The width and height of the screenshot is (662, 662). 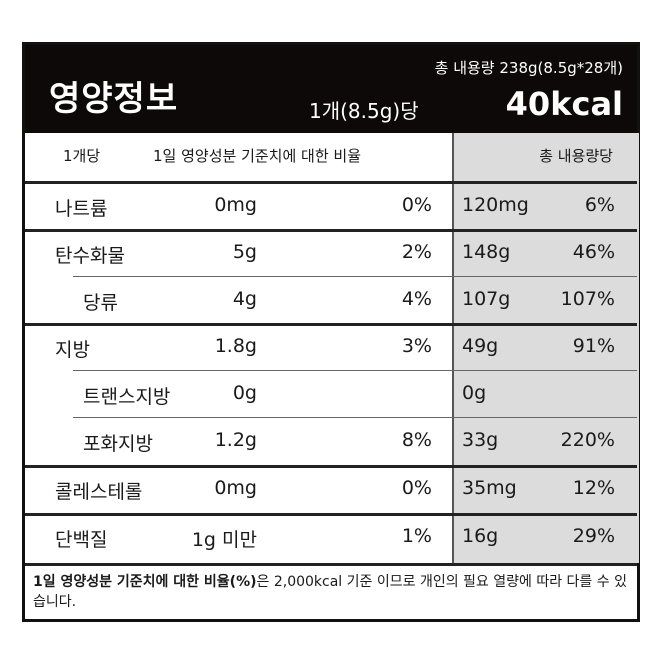 What do you see at coordinates (331, 300) in the screenshot?
I see `nutrient-row: 당류 4g 4% 107g 107%` at bounding box center [331, 300].